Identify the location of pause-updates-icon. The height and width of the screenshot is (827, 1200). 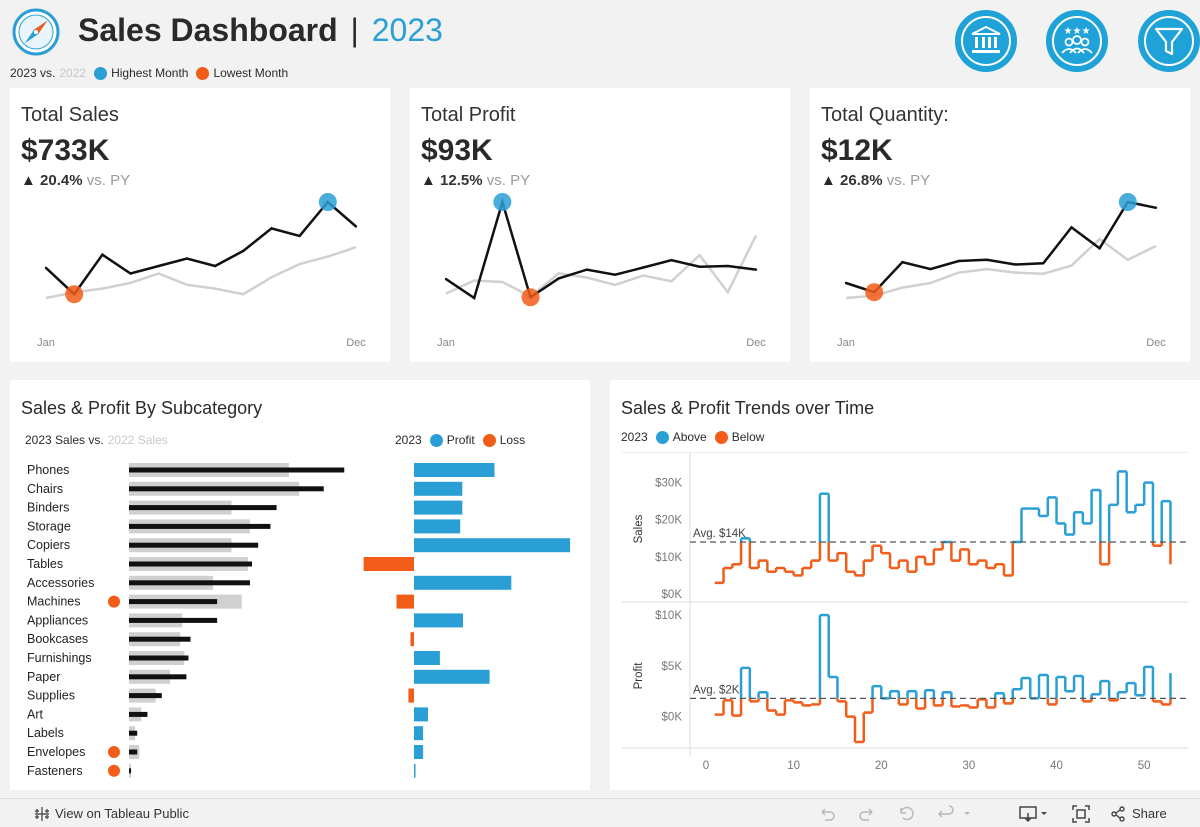
(953, 814).